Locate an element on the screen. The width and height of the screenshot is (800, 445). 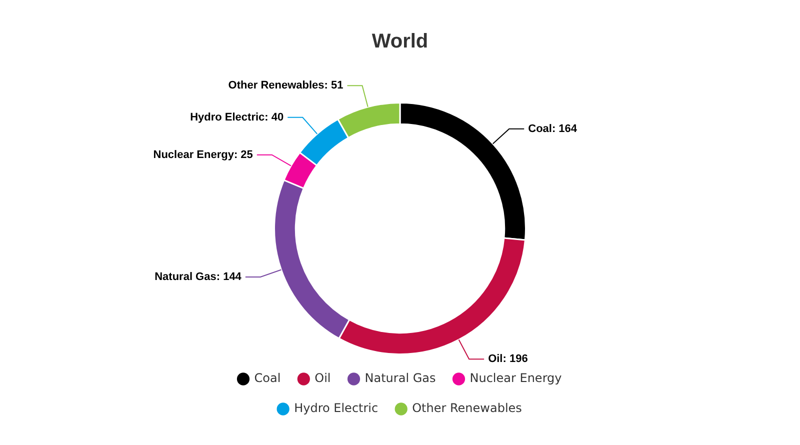
data-label: Other Renewables: 51 is located at coordinates (286, 86).